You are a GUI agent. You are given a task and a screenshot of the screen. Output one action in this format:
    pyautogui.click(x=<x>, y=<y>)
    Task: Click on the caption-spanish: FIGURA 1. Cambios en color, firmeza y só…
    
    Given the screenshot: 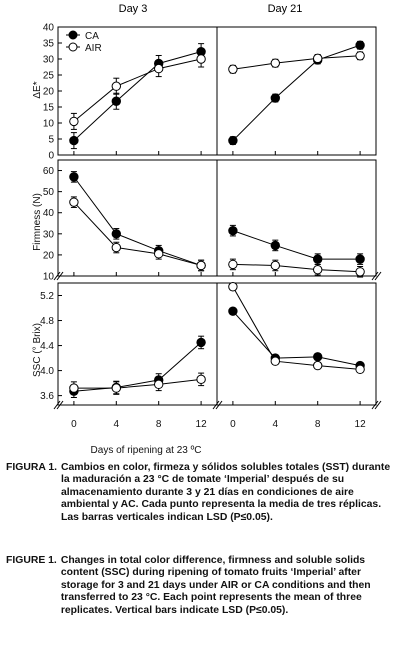 What is the action you would take?
    pyautogui.click(x=202, y=493)
    